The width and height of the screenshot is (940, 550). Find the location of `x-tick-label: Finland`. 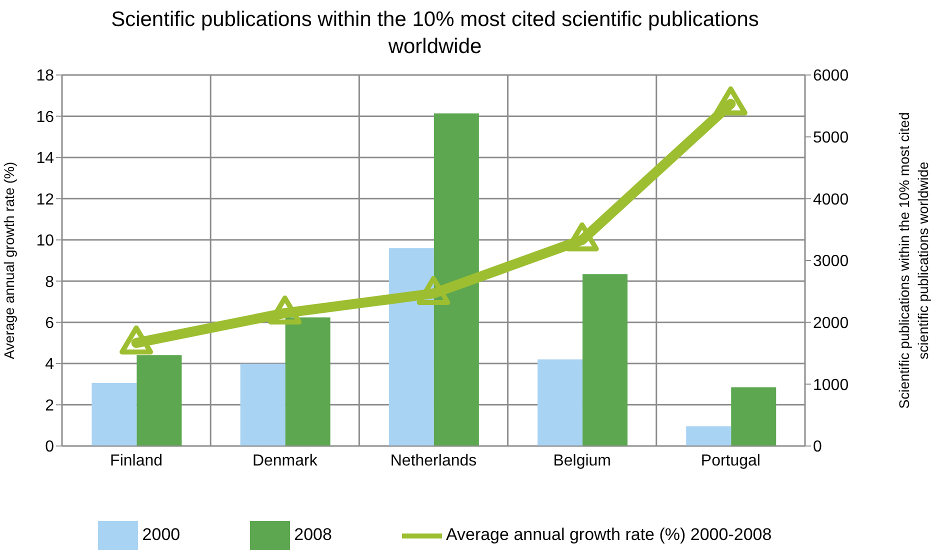

x-tick-label: Finland is located at coordinates (136, 461).